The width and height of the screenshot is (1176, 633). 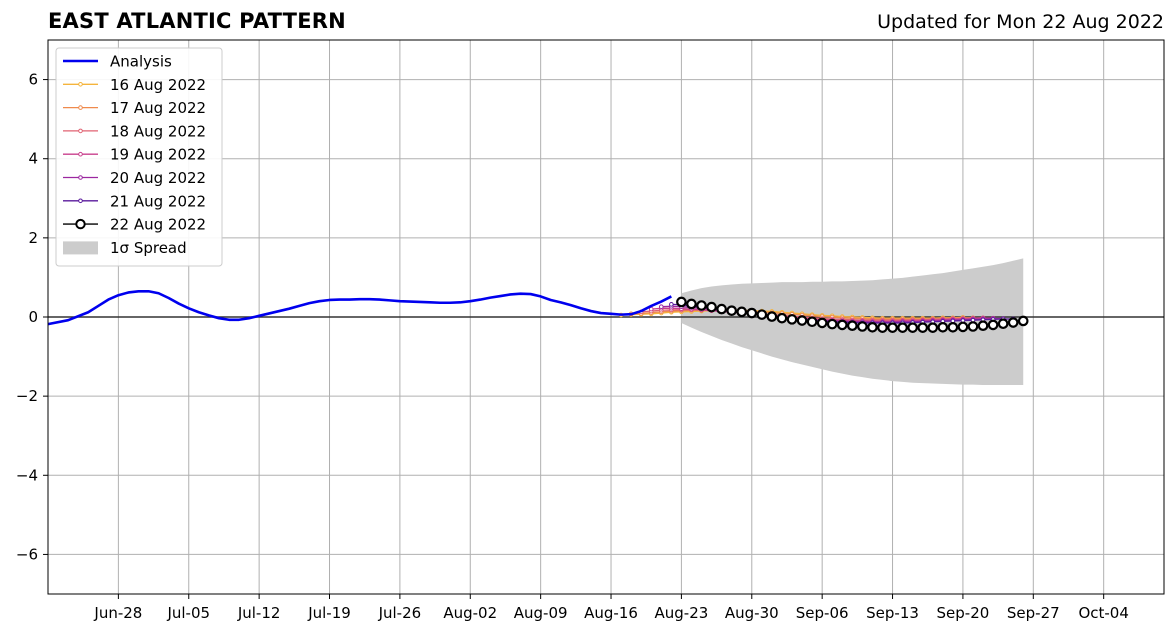 What do you see at coordinates (158, 108) in the screenshot?
I see `legend-label: 17 Aug 2022` at bounding box center [158, 108].